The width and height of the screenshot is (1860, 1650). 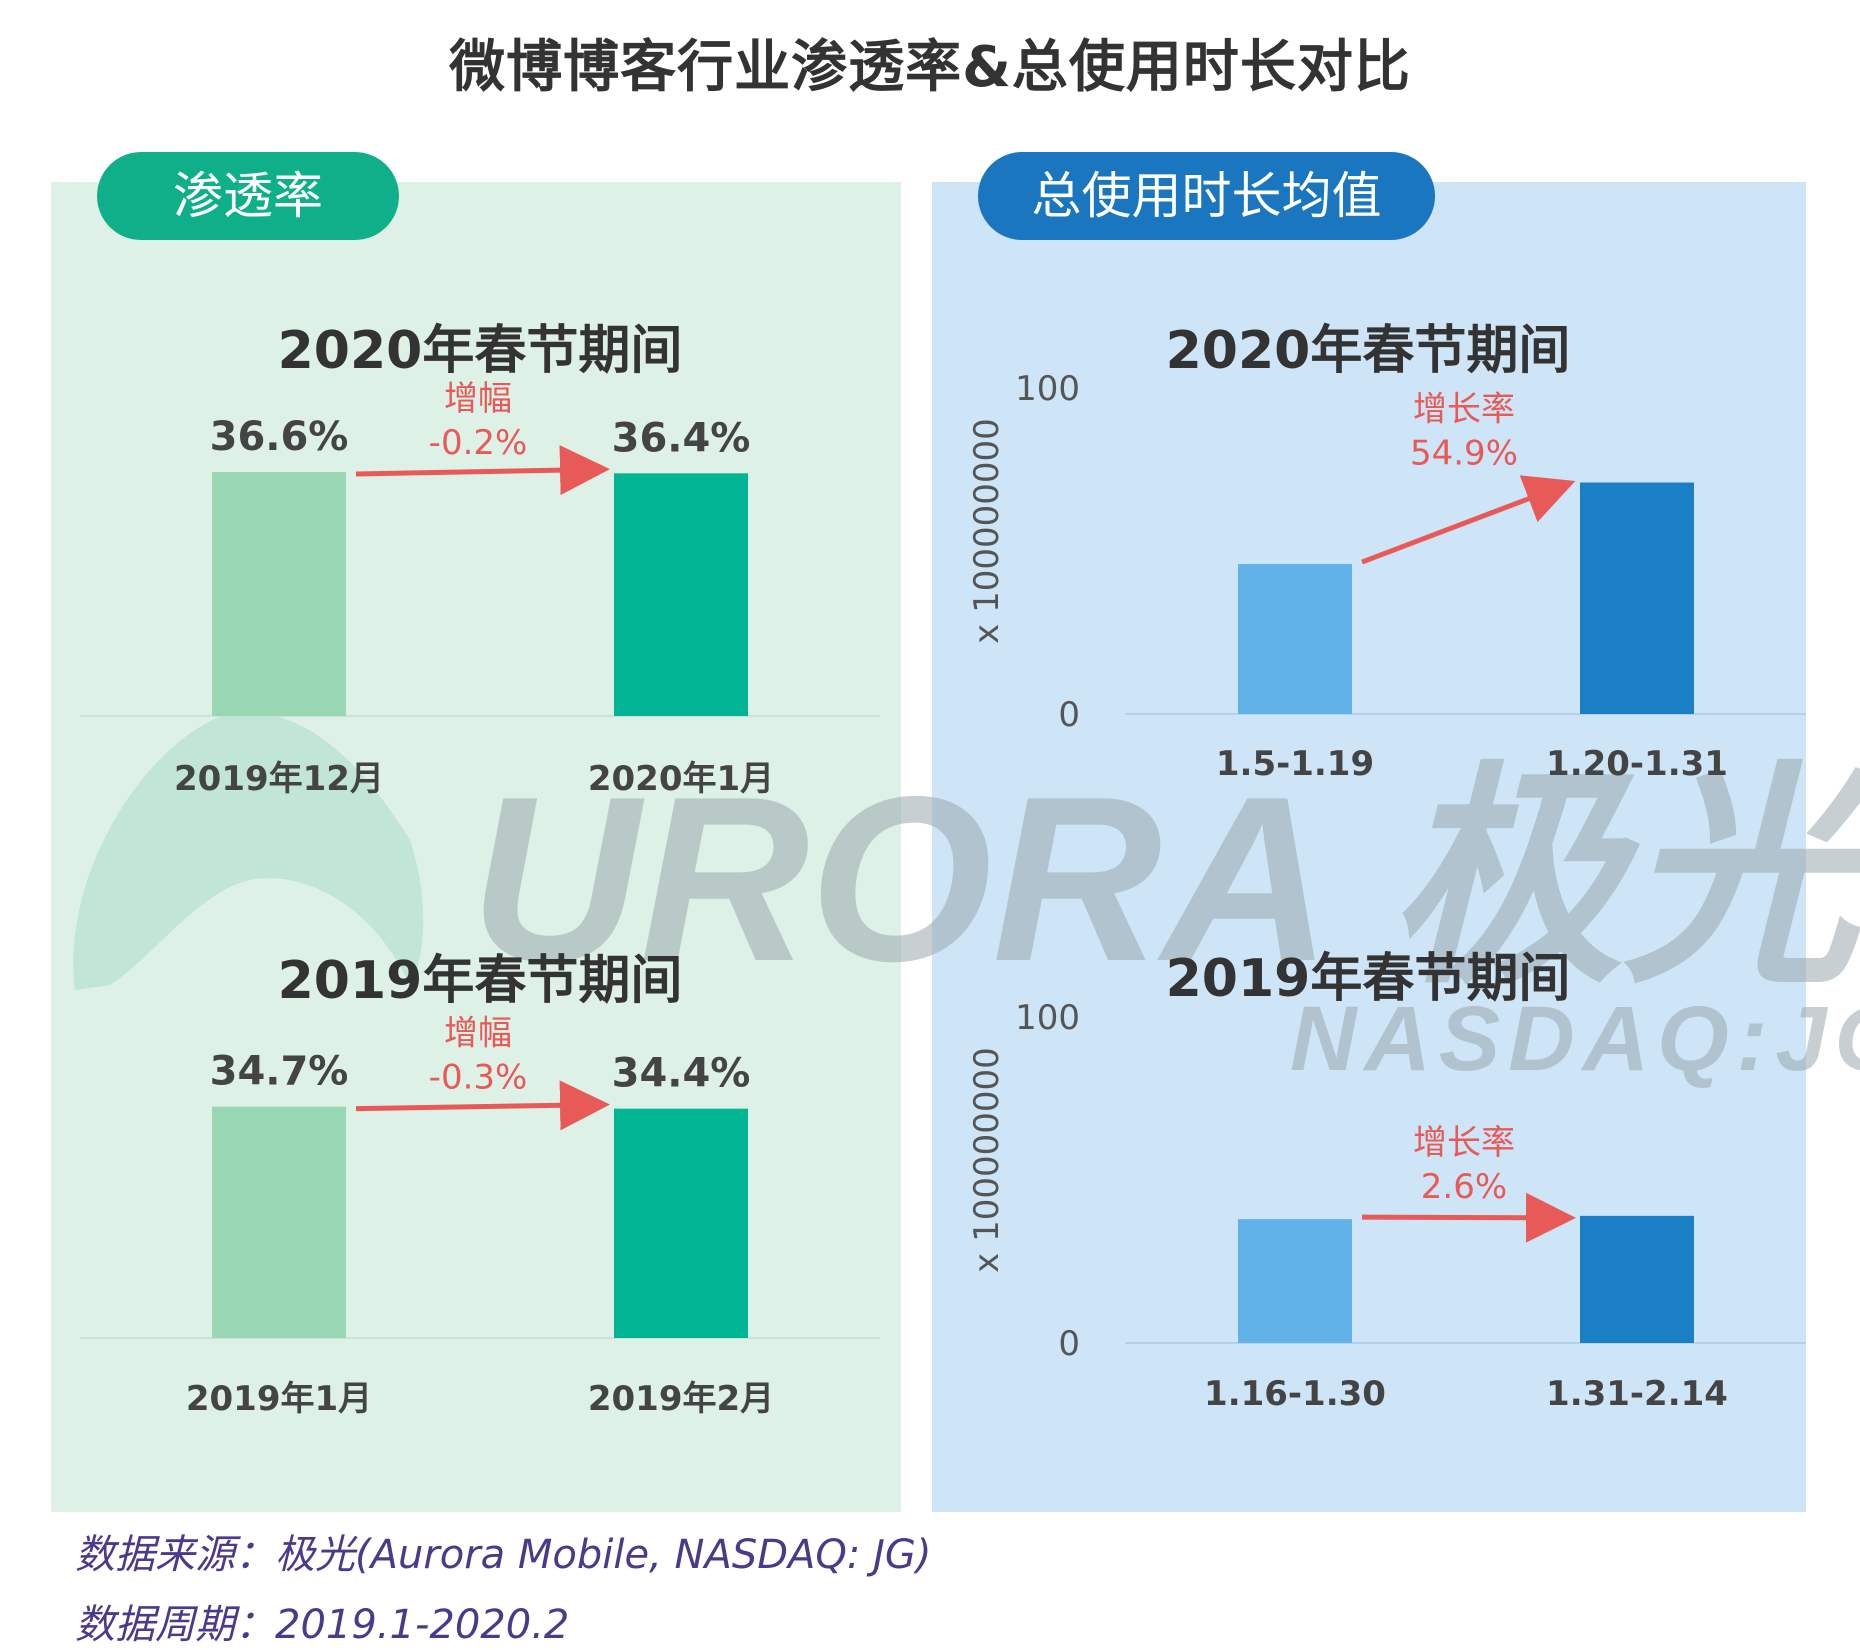 I want to click on change-value: 54.9%, so click(x=1464, y=454).